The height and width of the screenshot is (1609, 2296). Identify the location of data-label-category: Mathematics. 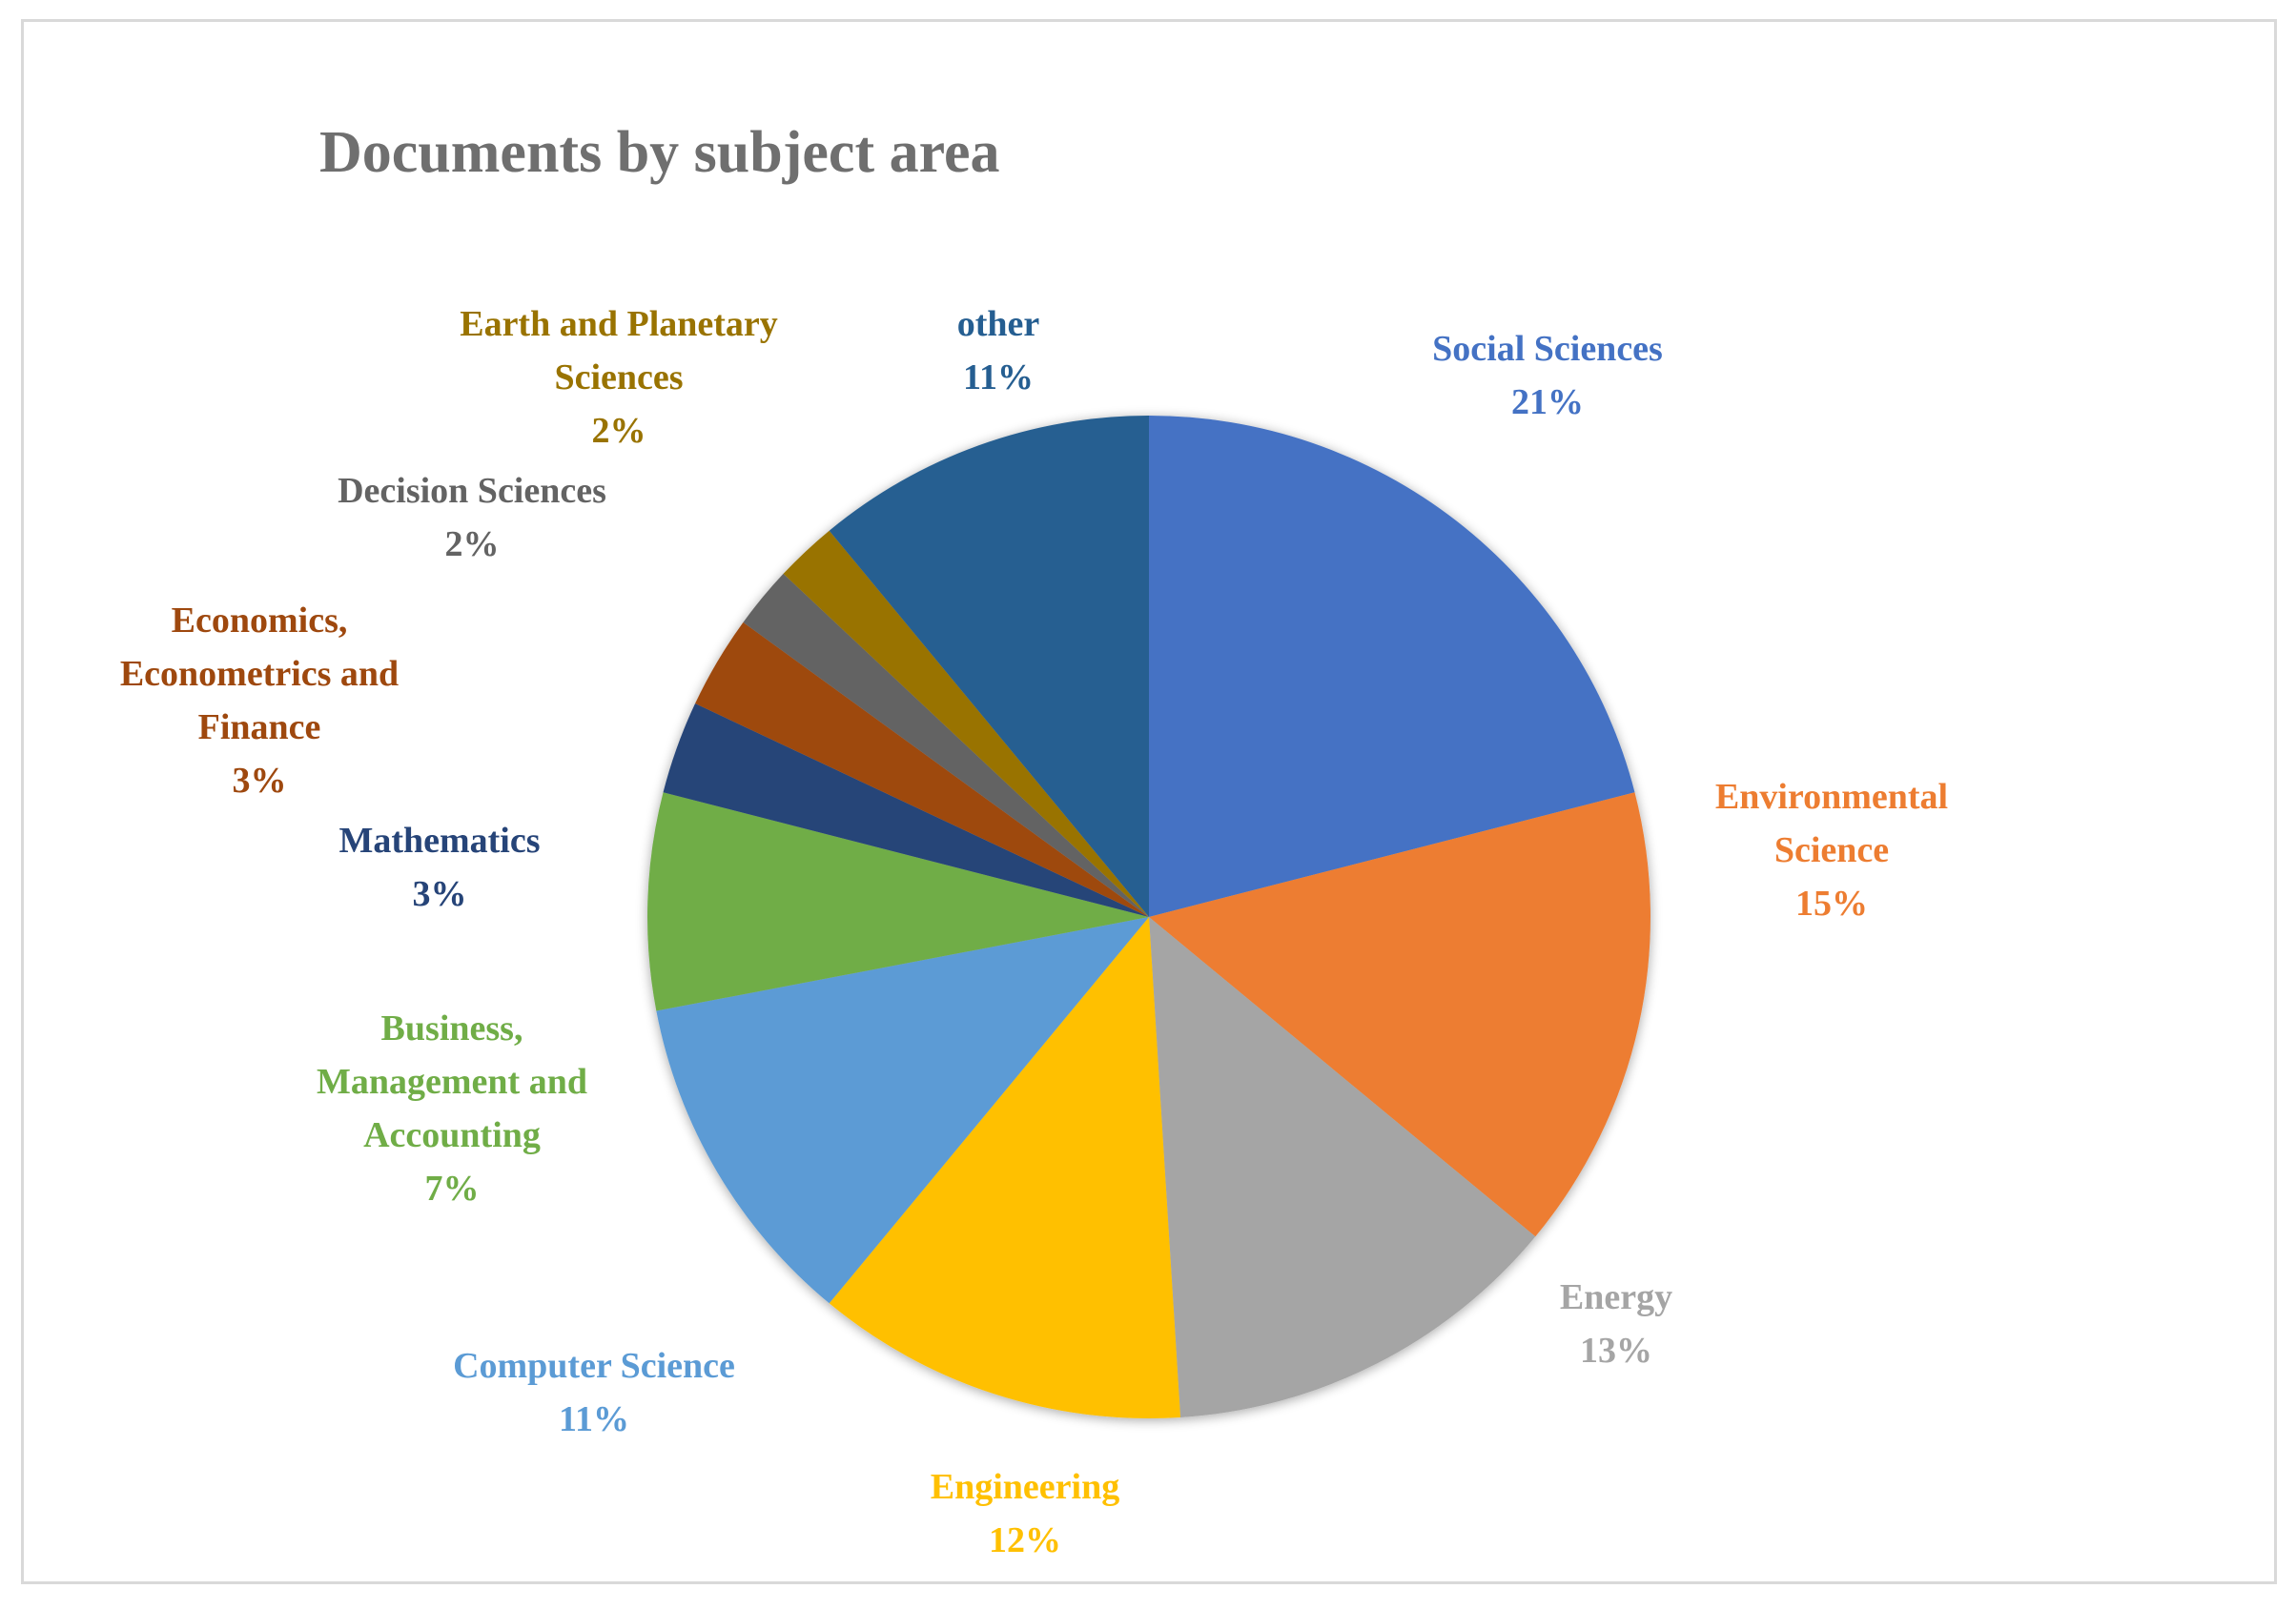
(439, 841).